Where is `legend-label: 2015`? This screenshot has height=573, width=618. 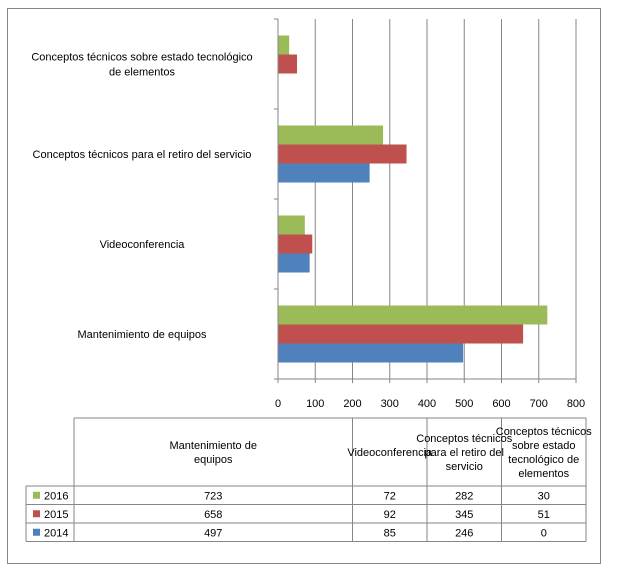
legend-label: 2015 is located at coordinates (56, 515).